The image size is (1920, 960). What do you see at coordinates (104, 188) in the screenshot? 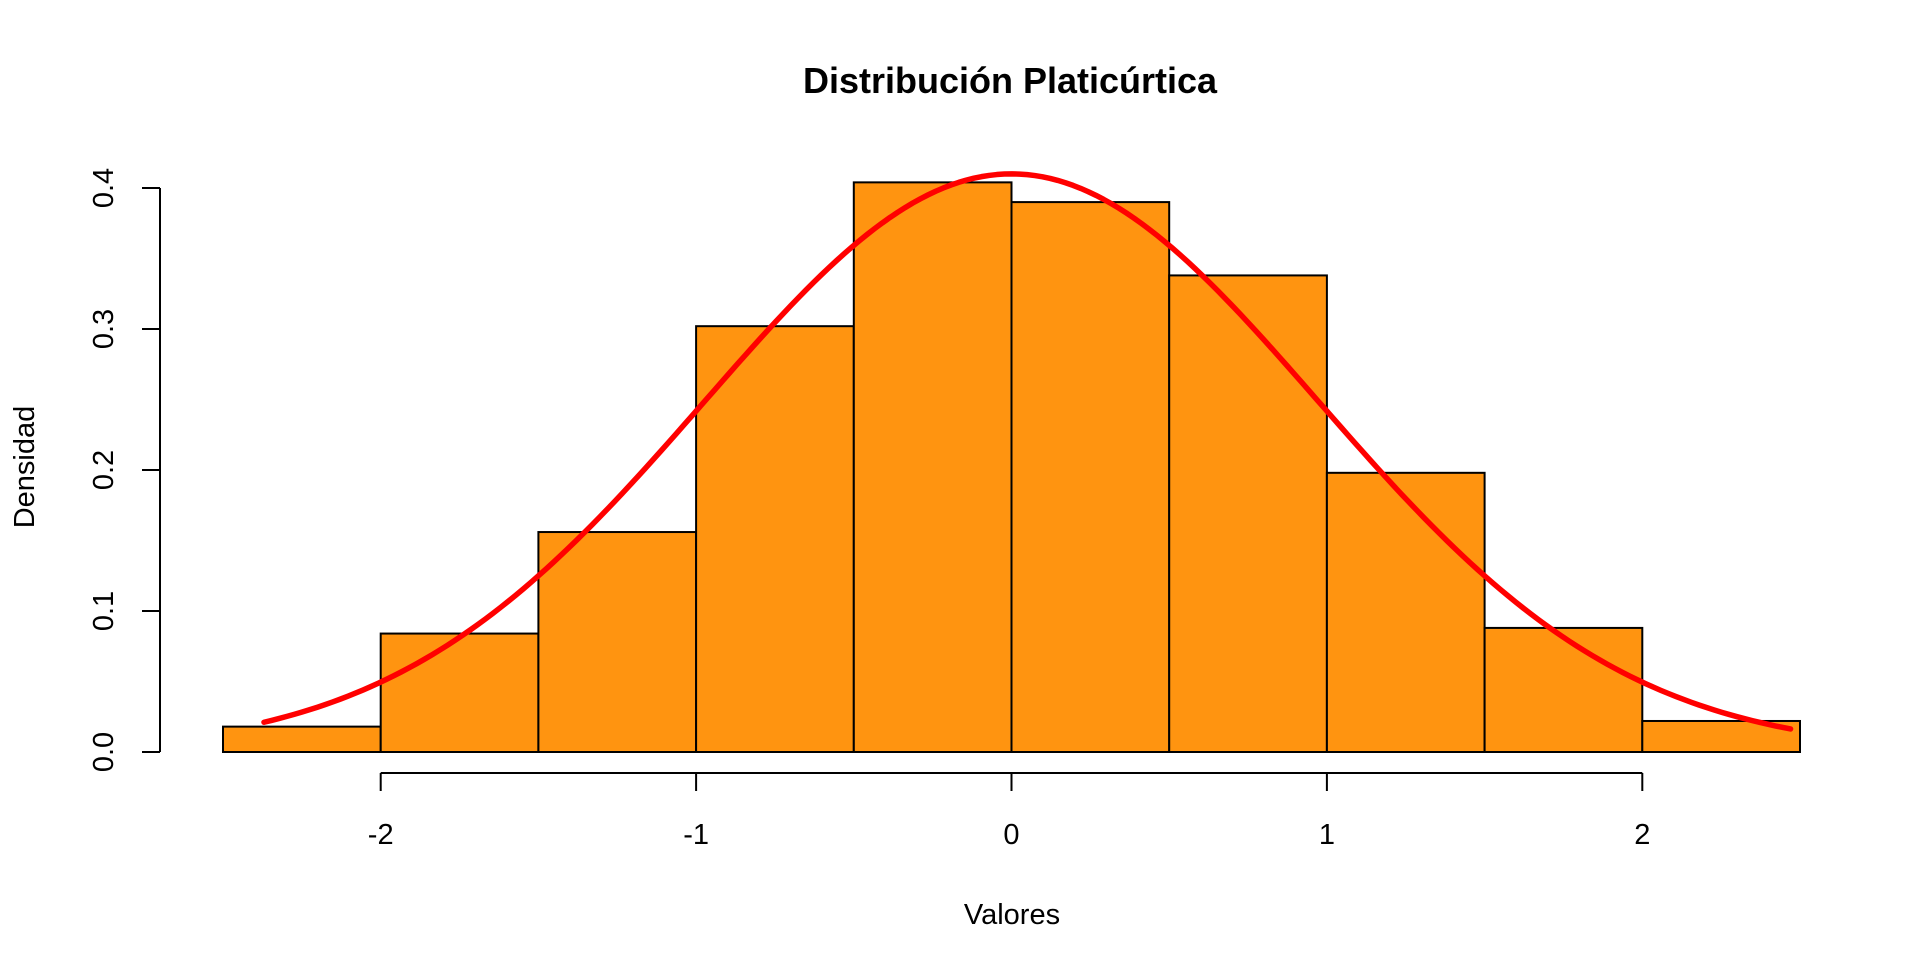
I see `y-tick-label: 0.4` at bounding box center [104, 188].